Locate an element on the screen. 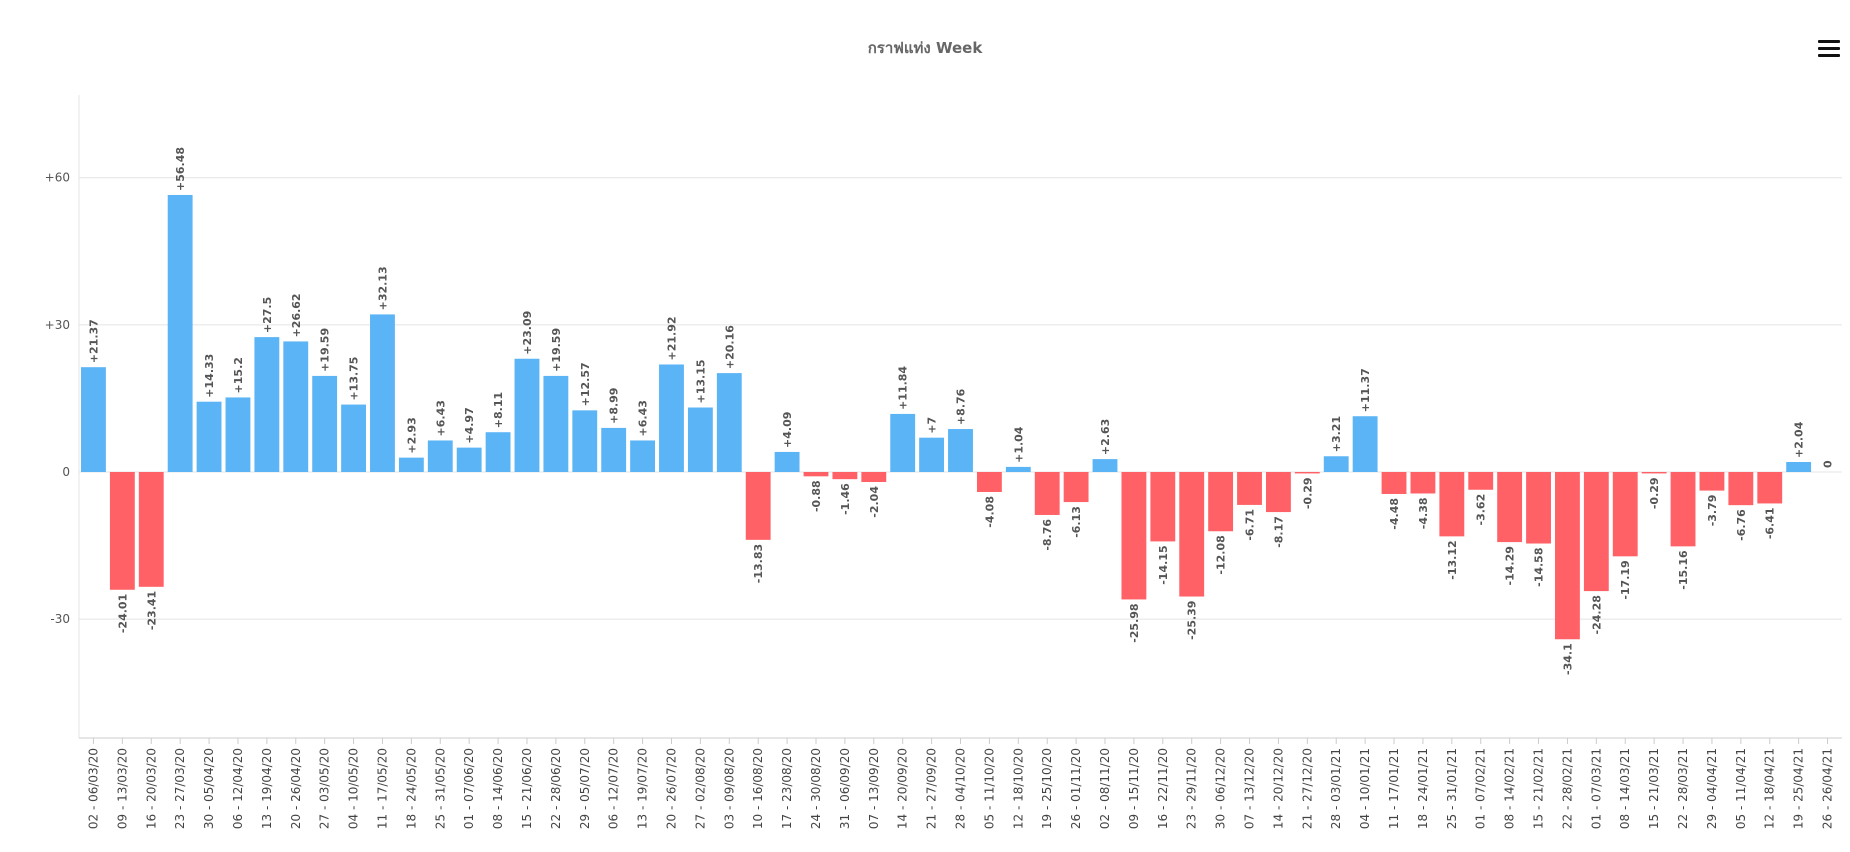 This screenshot has width=1850, height=852. x-tick-label: 05 - 11/04/21 is located at coordinates (1741, 788).